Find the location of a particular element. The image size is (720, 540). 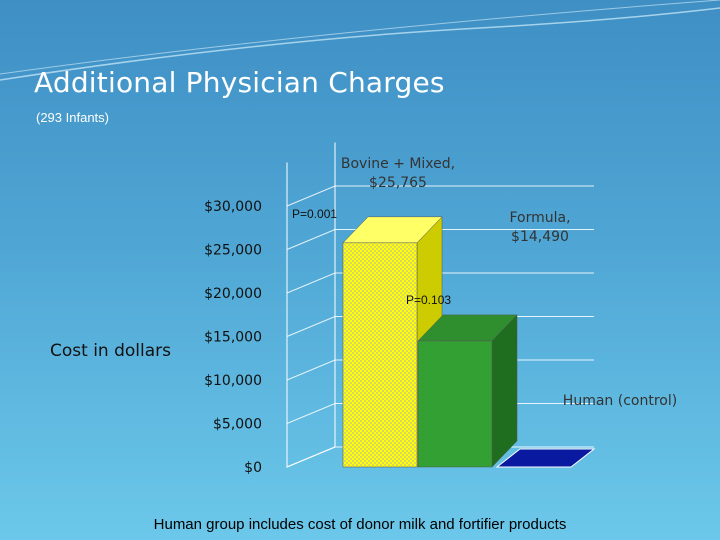

p-value-annotation: P=0.001 is located at coordinates (314, 214).